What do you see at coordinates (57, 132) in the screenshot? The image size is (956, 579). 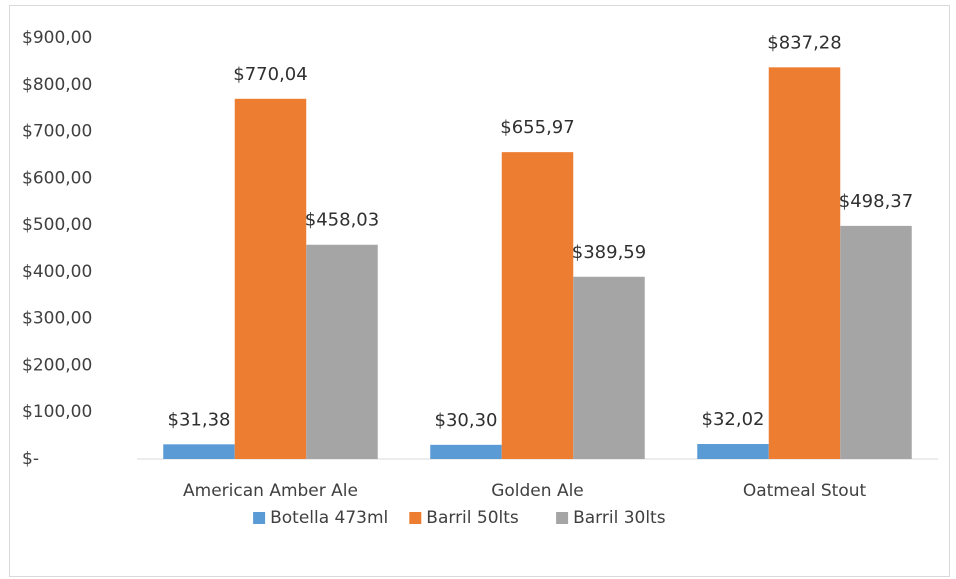 I see `y-tick-label: $700,00` at bounding box center [57, 132].